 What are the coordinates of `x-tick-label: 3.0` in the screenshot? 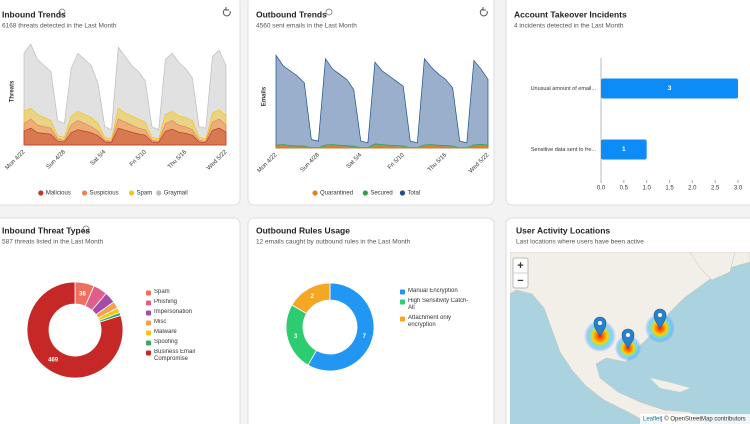 It's located at (738, 189).